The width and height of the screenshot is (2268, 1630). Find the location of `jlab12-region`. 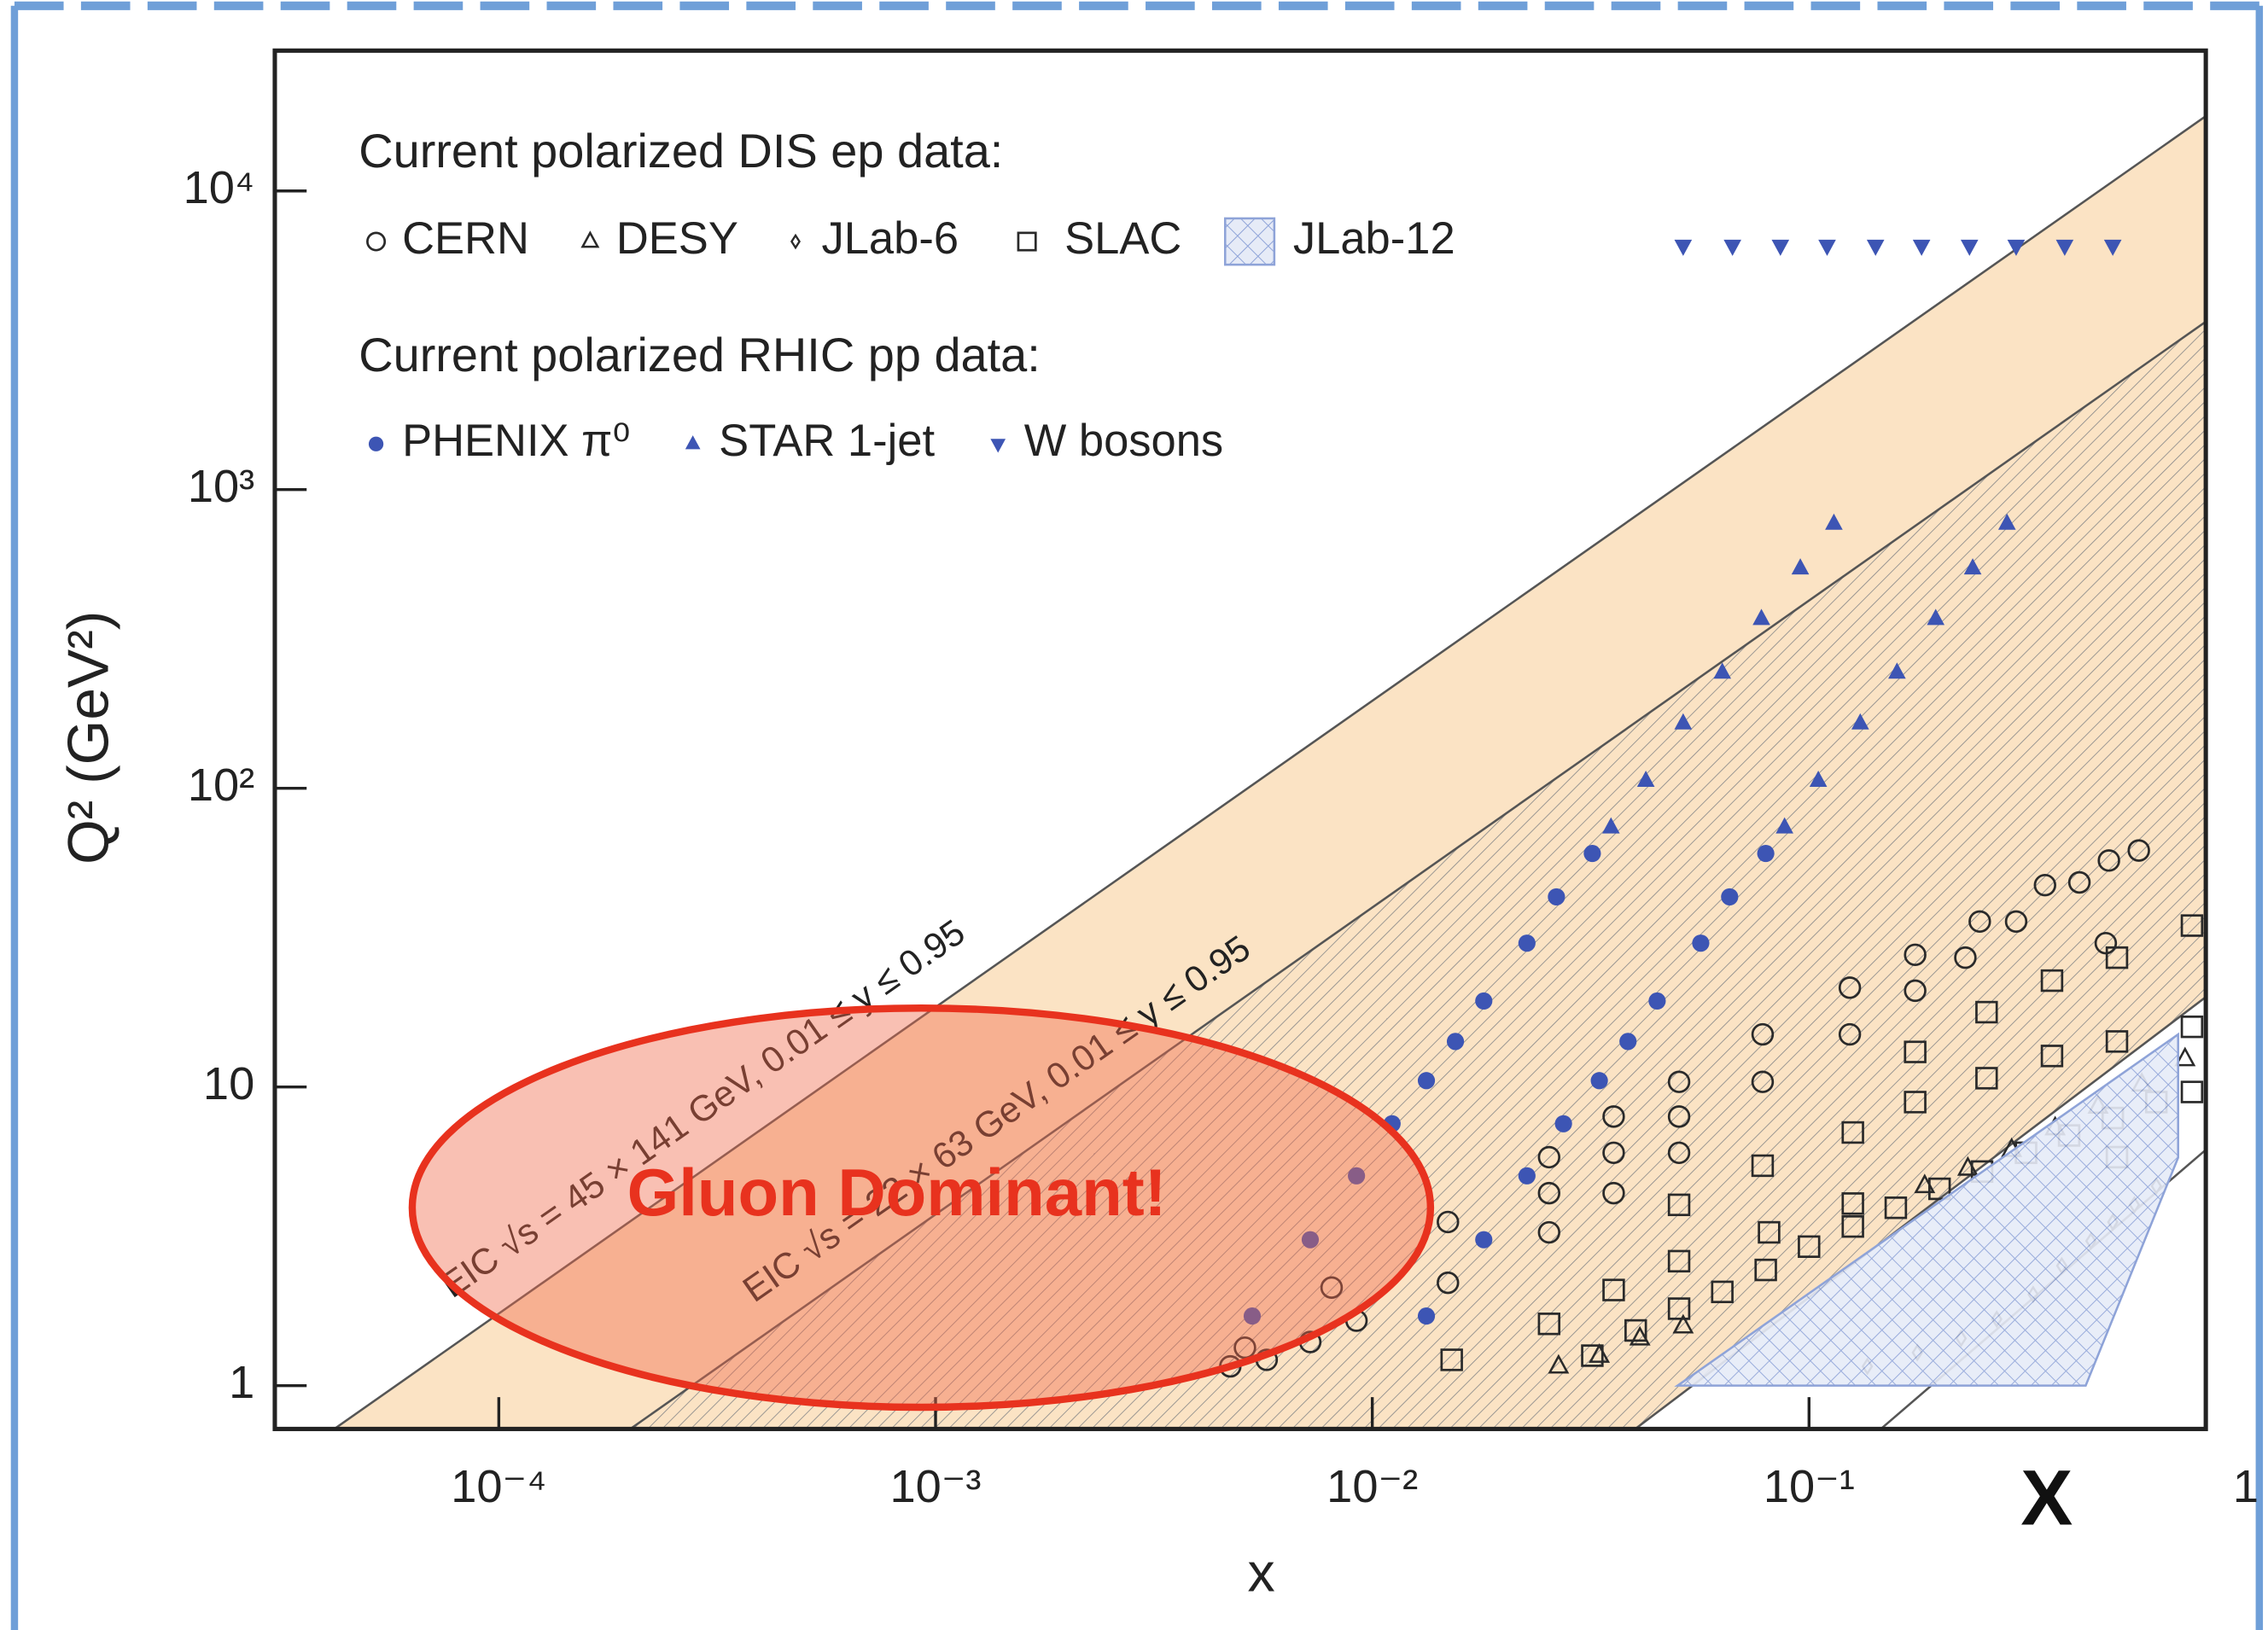

jlab12-region is located at coordinates (1926, 1209).